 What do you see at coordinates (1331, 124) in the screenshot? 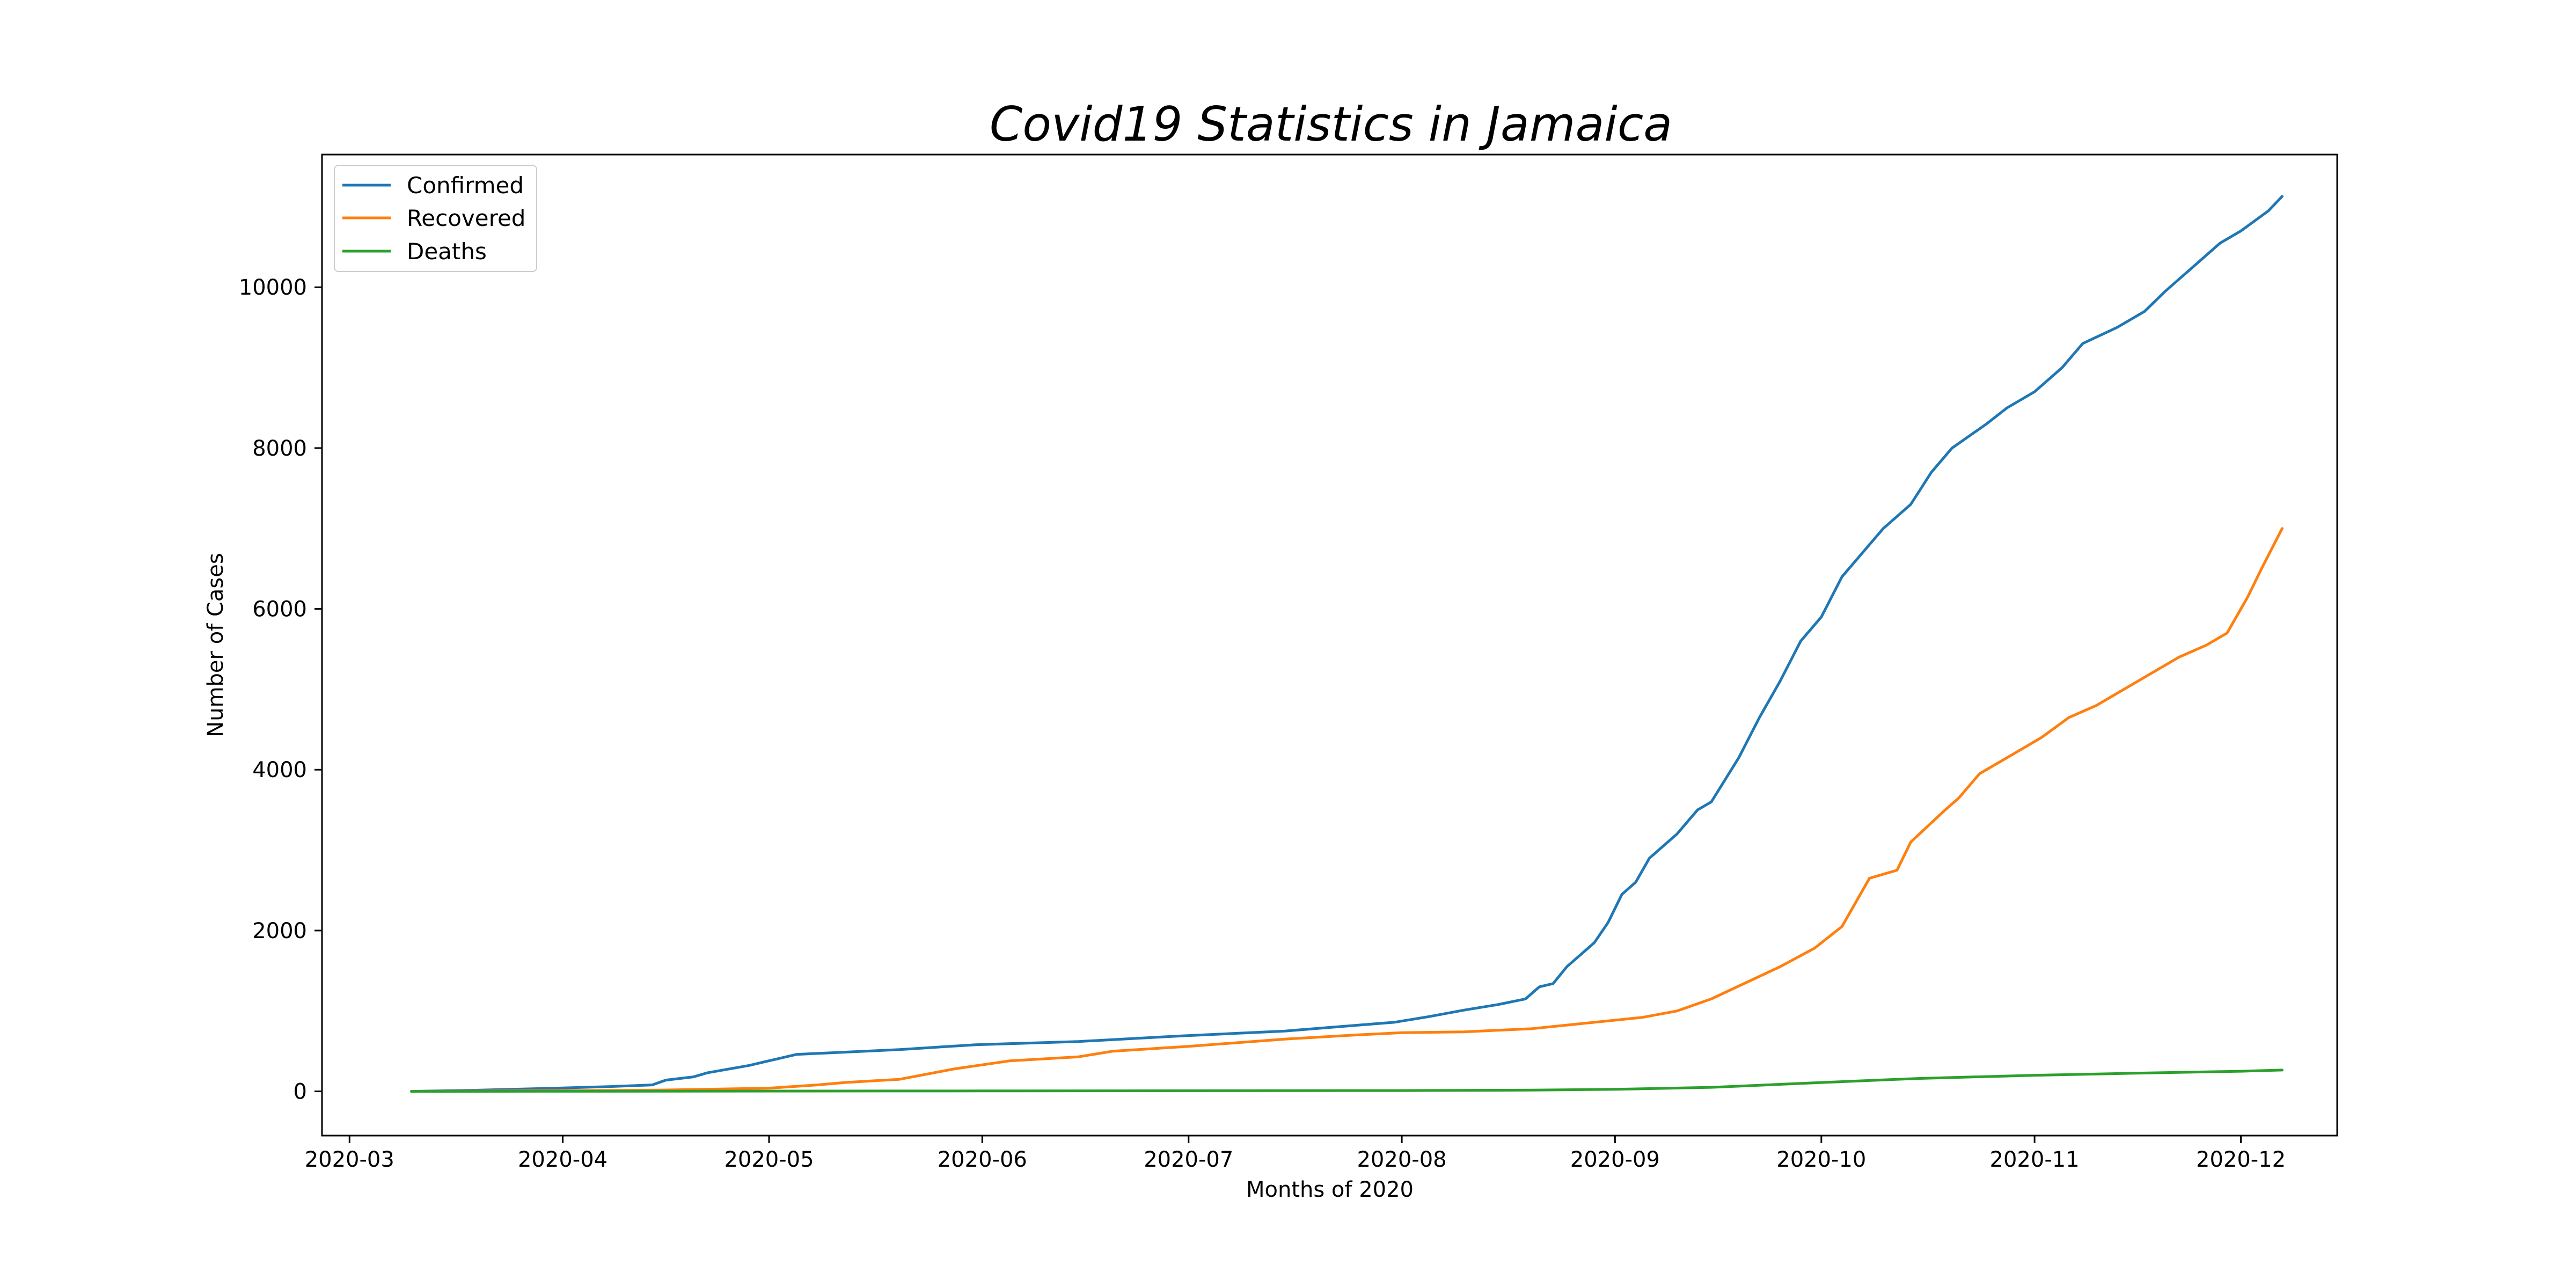
I see `chart-title: Covid19 Statistics in Jamaica` at bounding box center [1331, 124].